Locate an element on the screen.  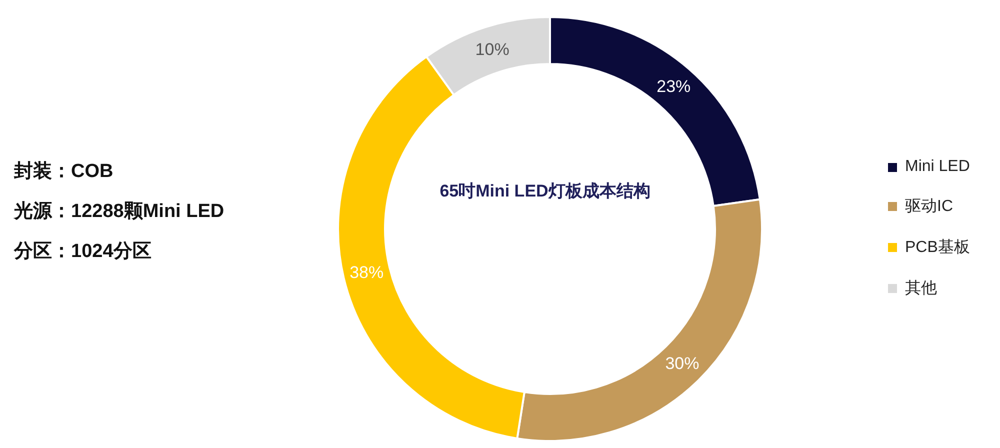
legend-label: 驱动IC is located at coordinates (929, 207).